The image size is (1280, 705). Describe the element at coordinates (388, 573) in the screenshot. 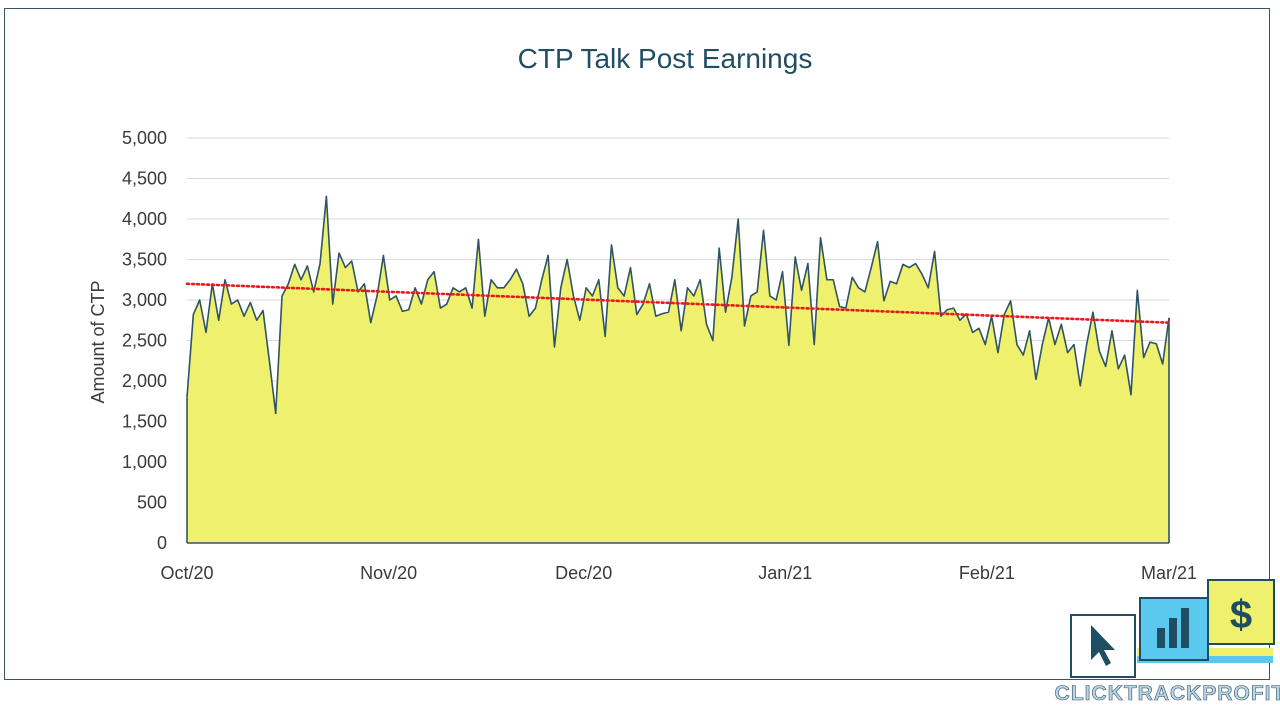

I see `x-tick-label: Nov/20` at that location.